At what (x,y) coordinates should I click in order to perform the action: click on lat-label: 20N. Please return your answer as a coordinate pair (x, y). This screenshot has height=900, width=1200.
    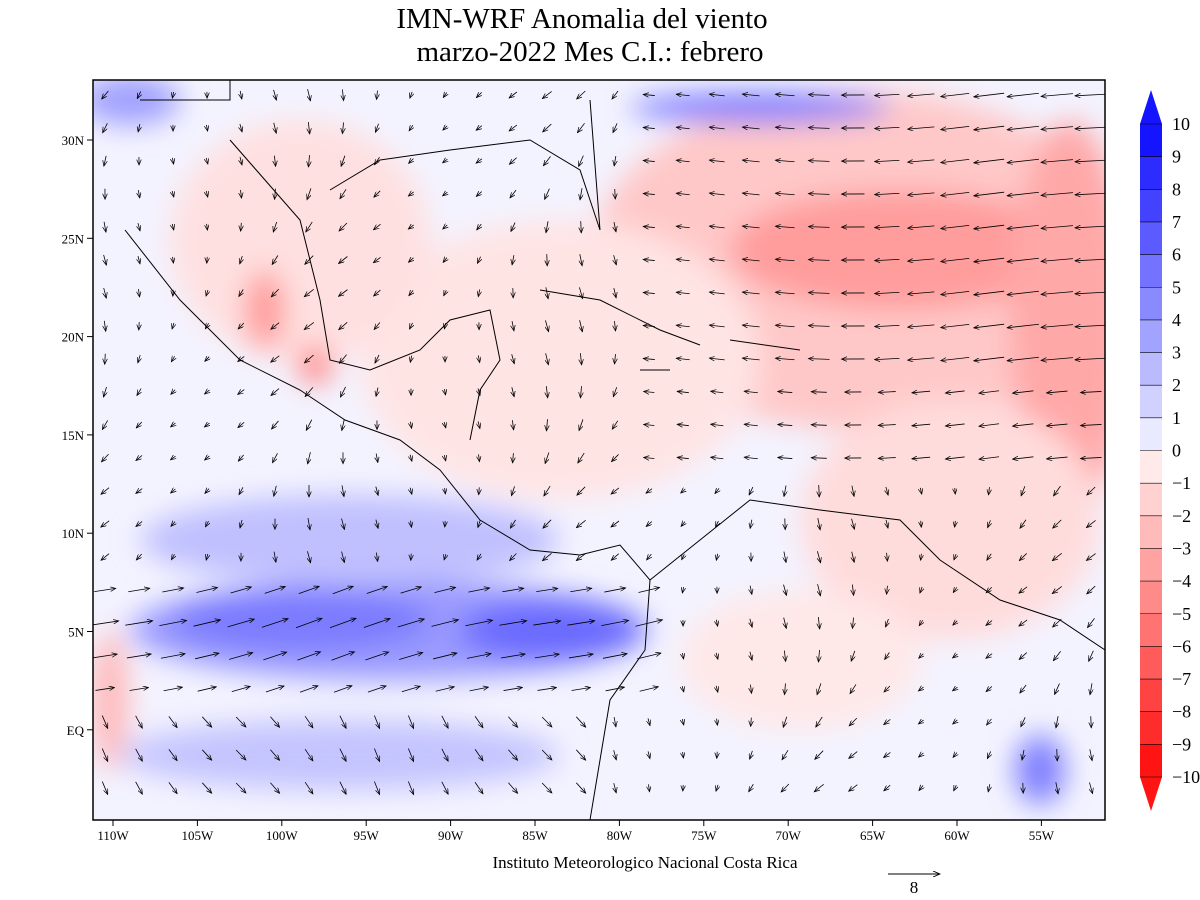
    Looking at the image, I should click on (73, 337).